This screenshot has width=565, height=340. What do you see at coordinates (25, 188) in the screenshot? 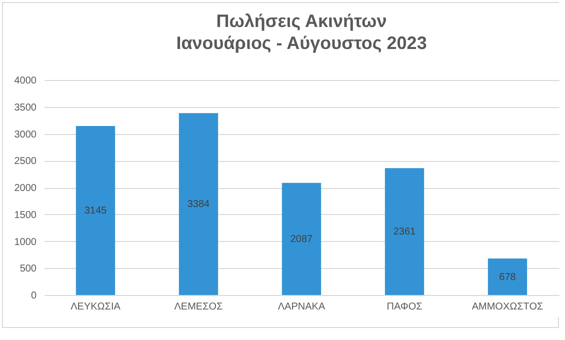
I see `y-tick-label: 2000` at bounding box center [25, 188].